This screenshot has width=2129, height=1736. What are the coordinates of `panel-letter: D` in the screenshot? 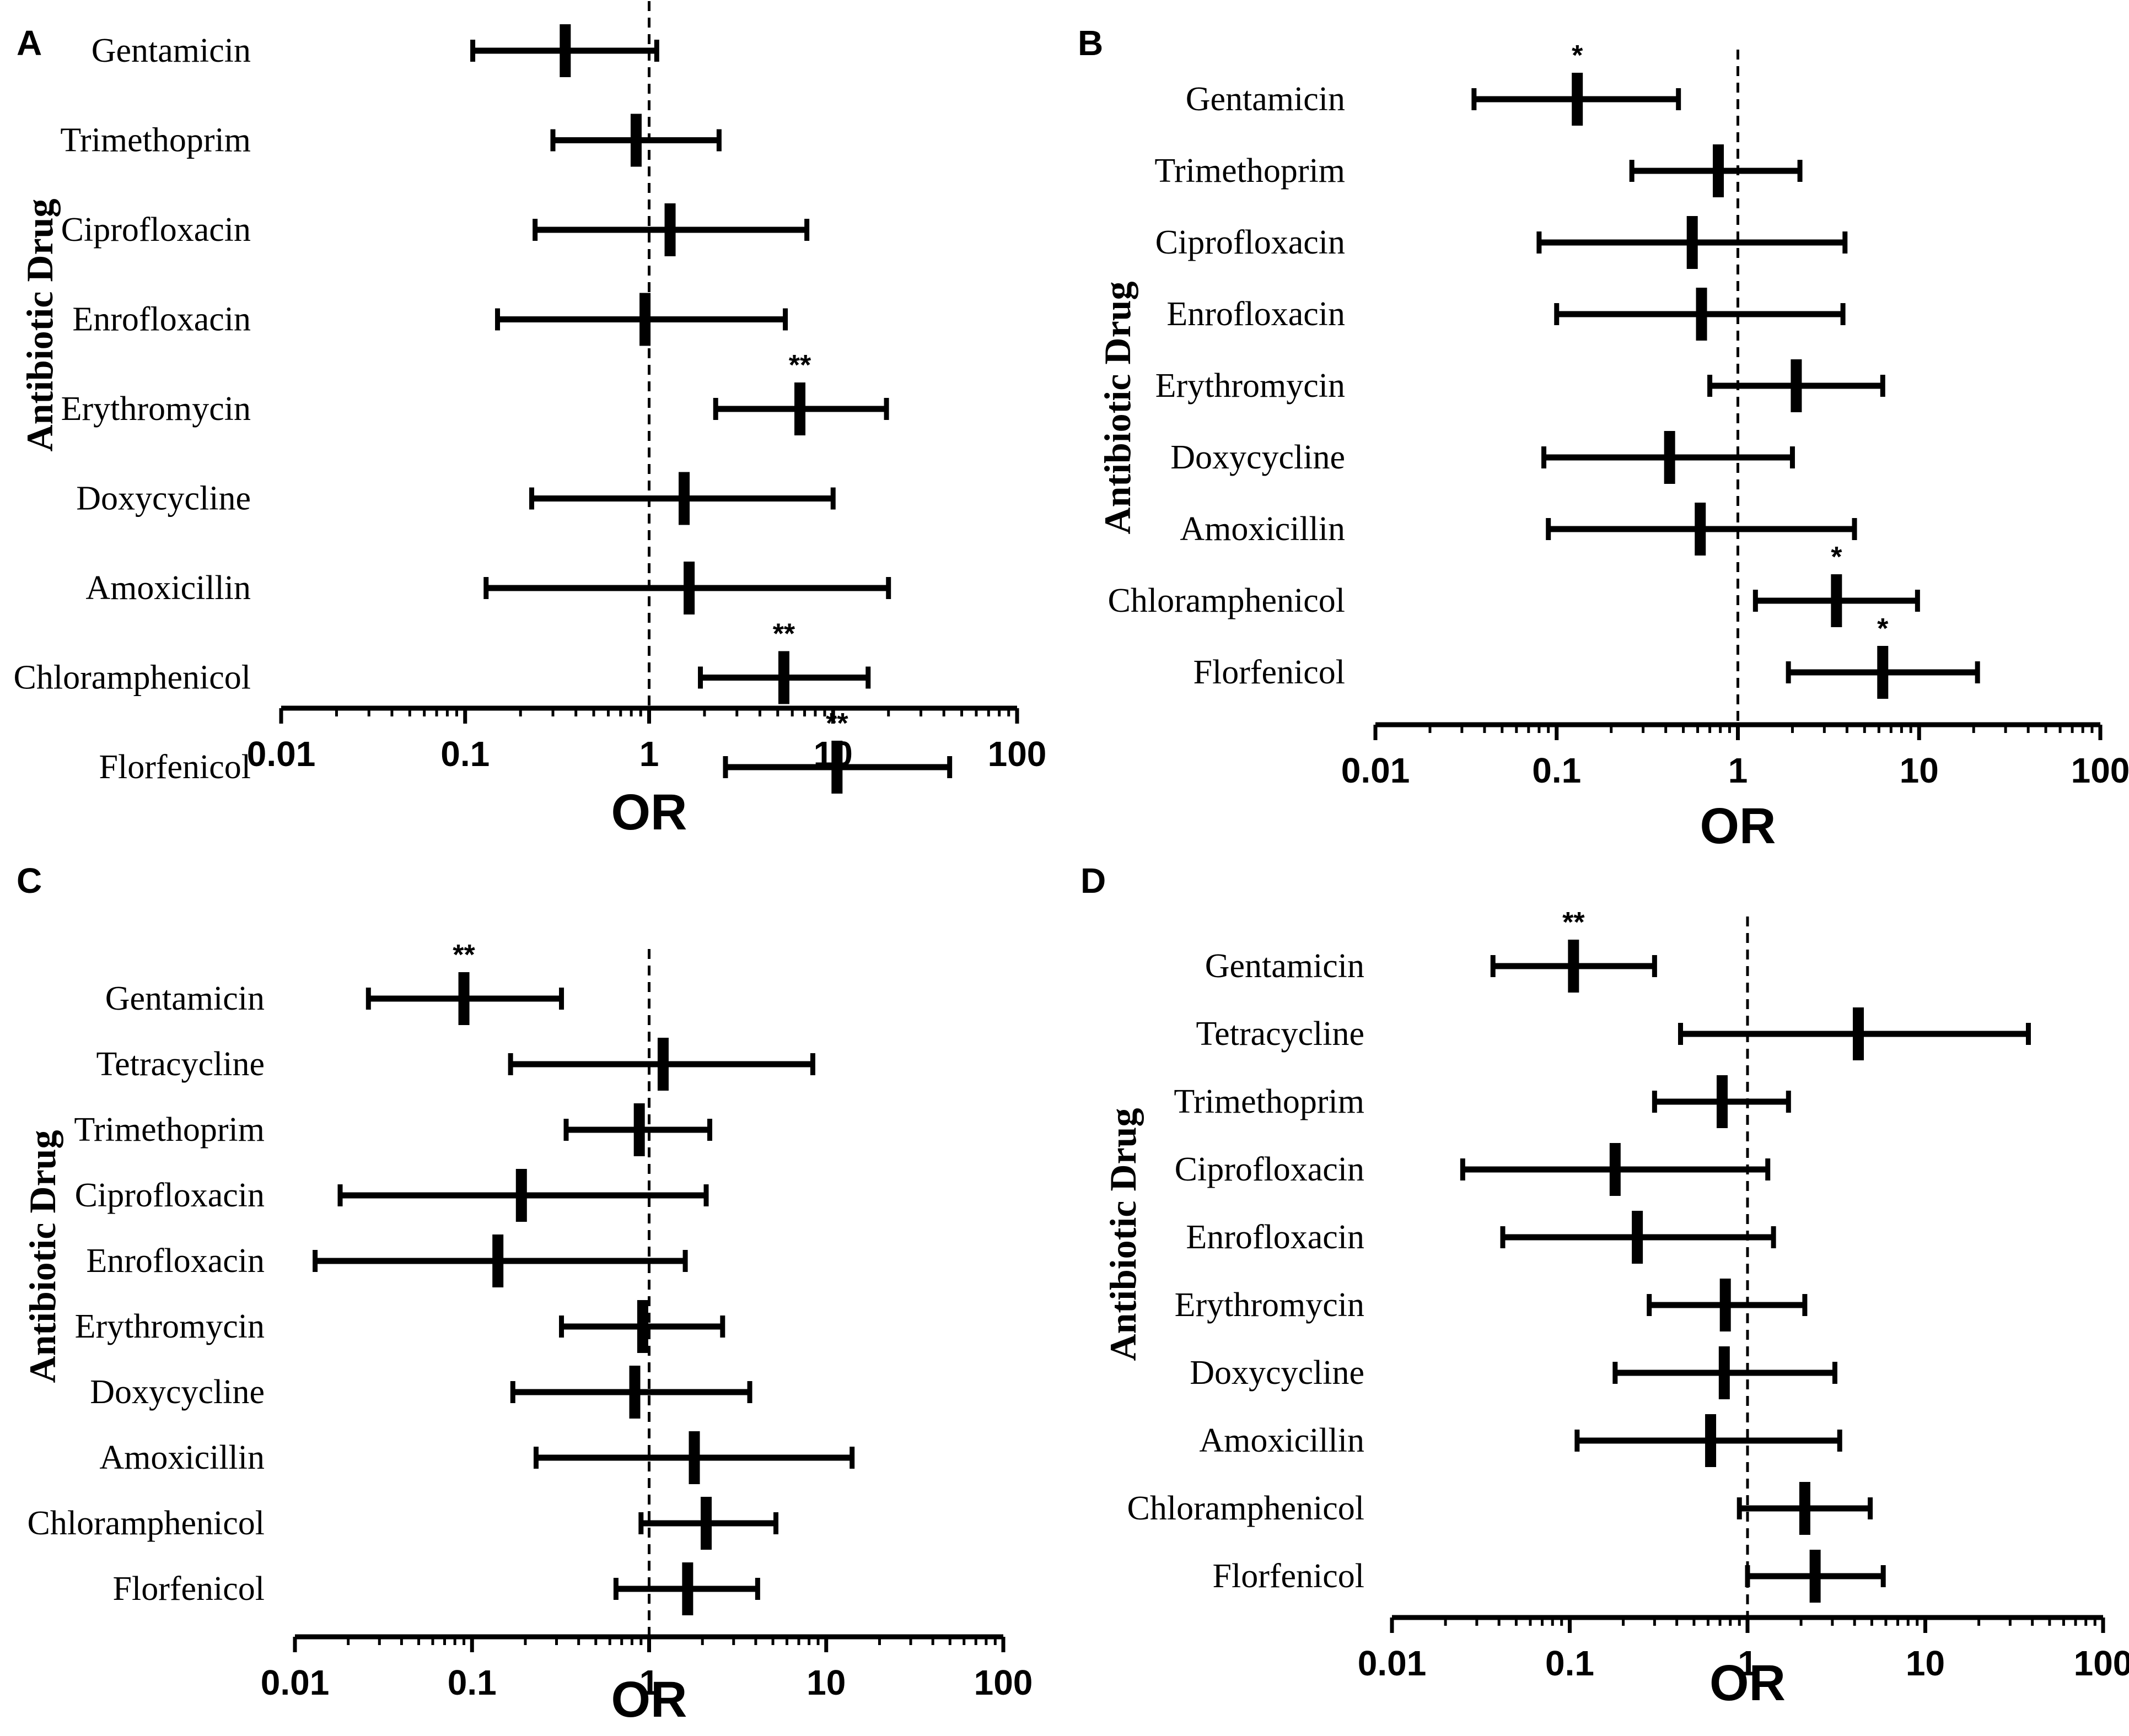 It's located at (1093, 881).